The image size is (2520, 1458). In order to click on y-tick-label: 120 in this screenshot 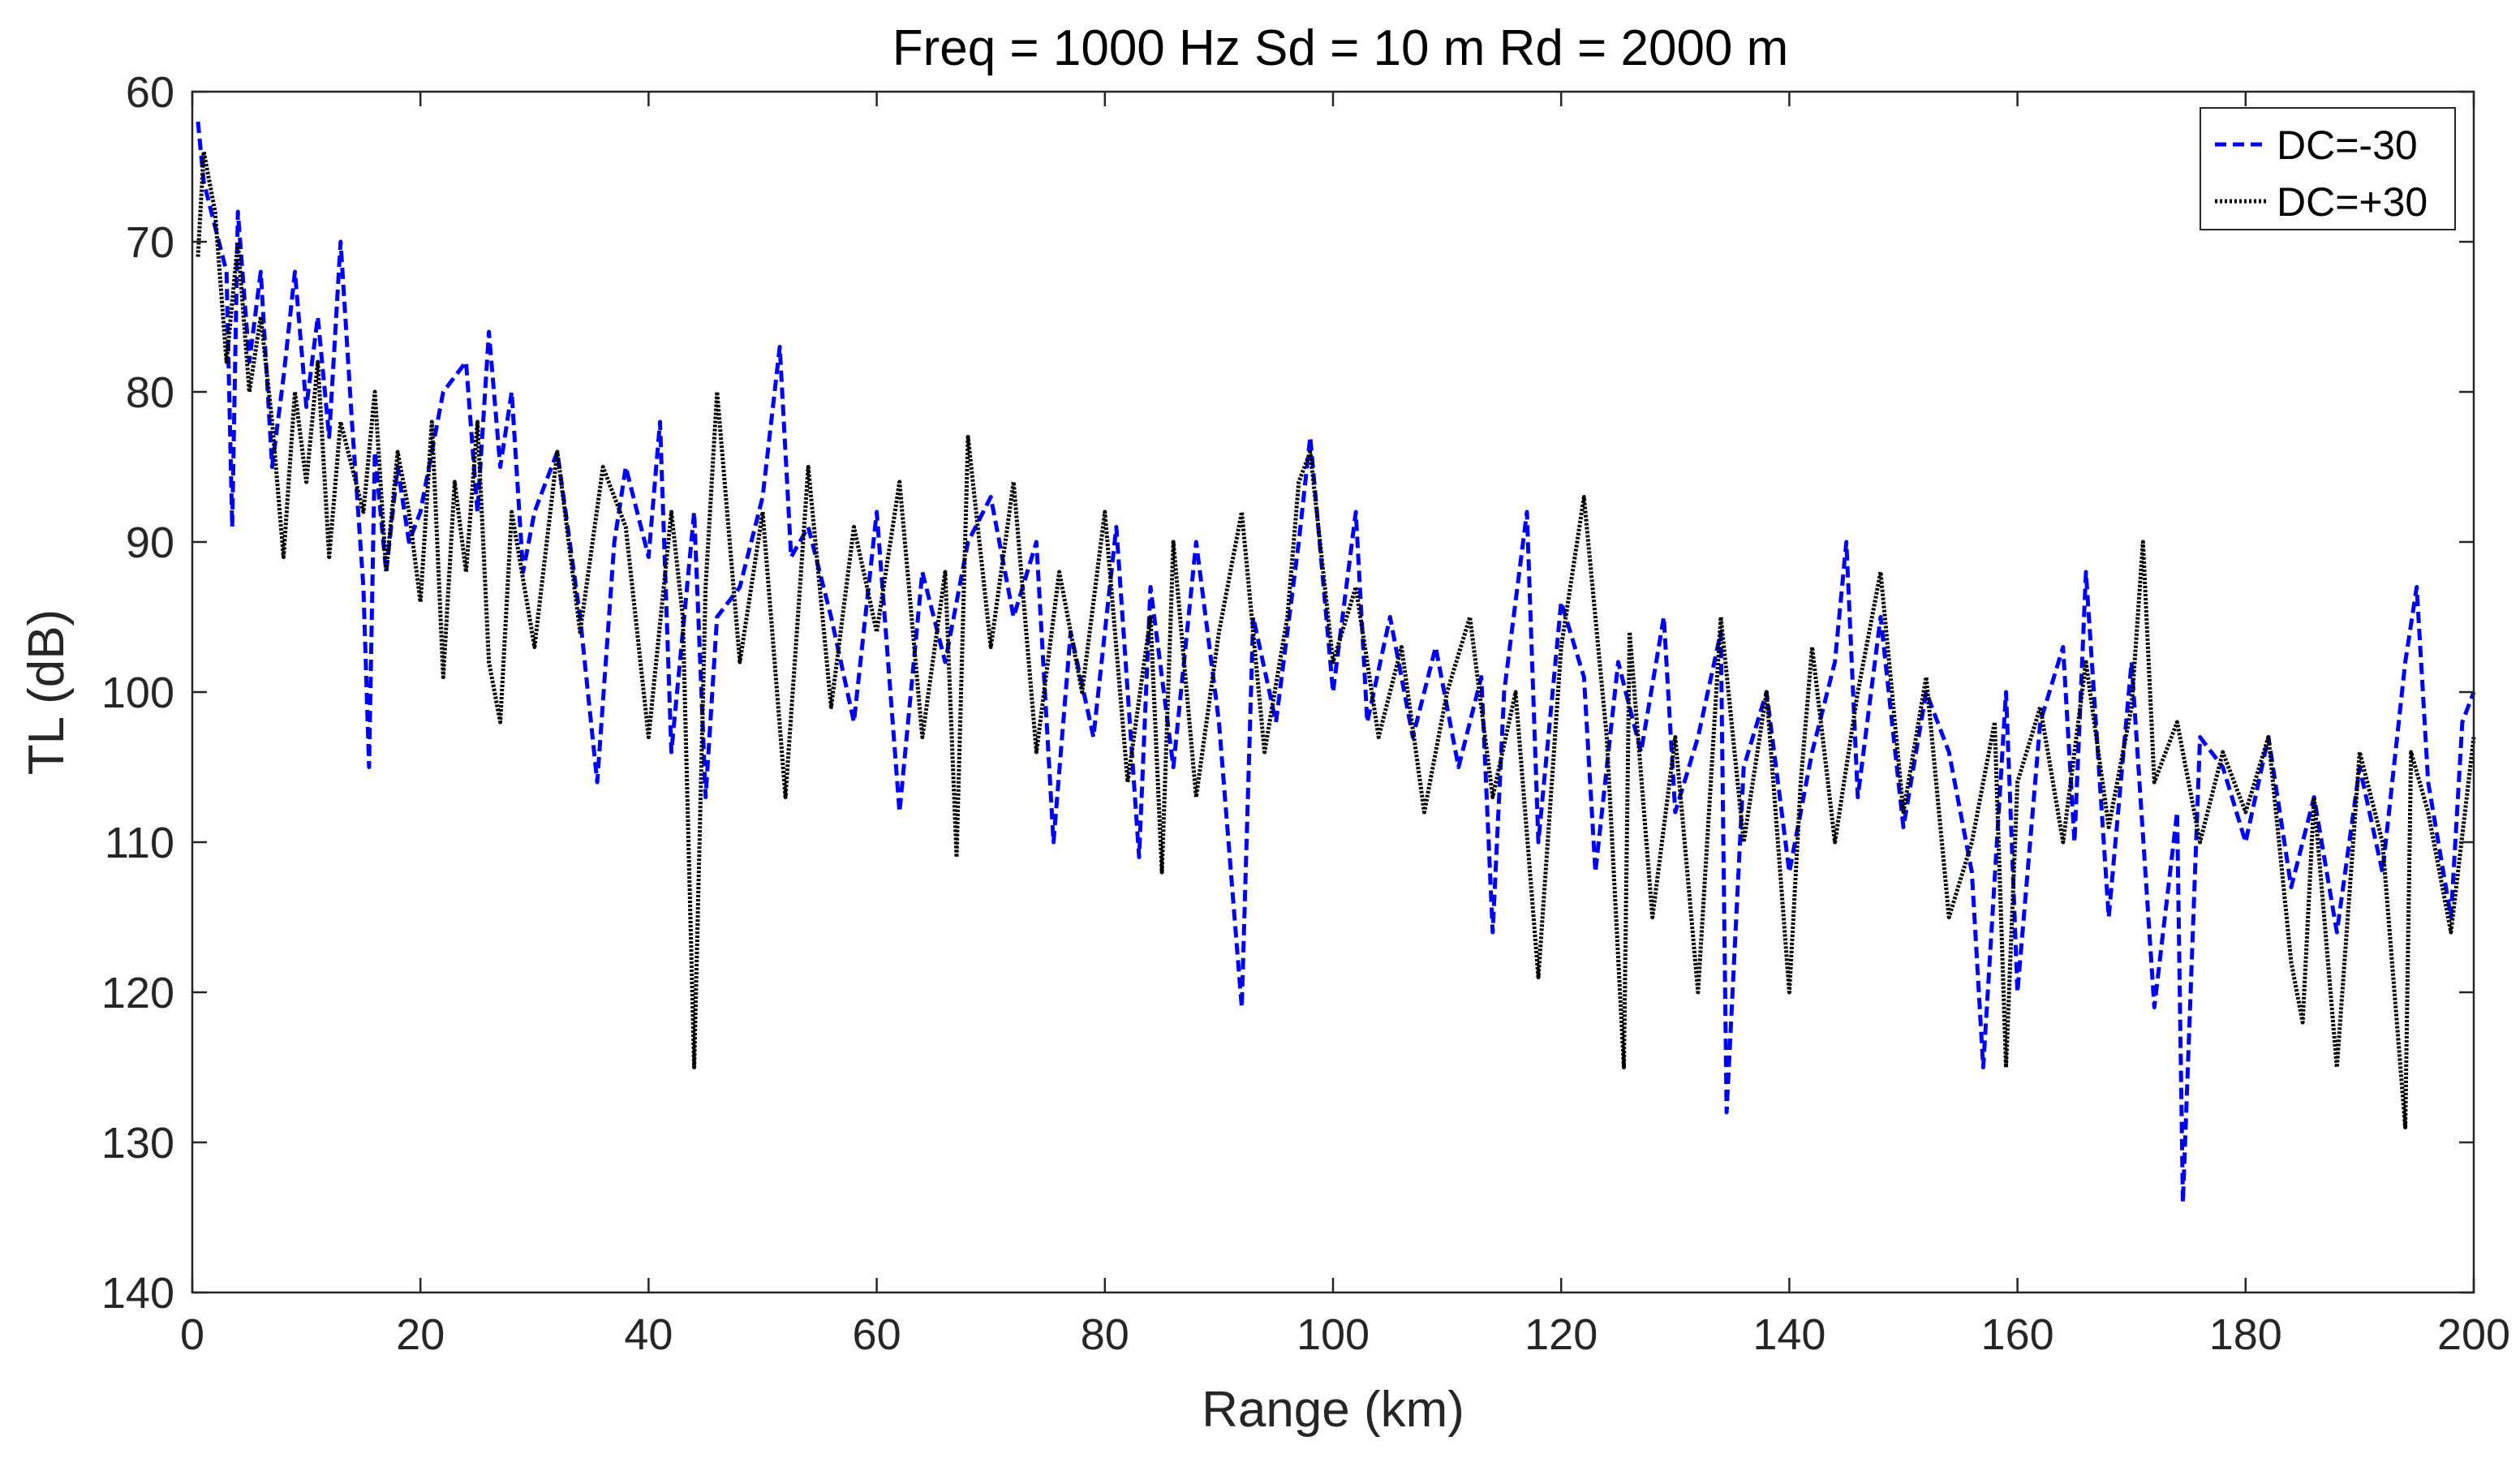, I will do `click(137, 993)`.